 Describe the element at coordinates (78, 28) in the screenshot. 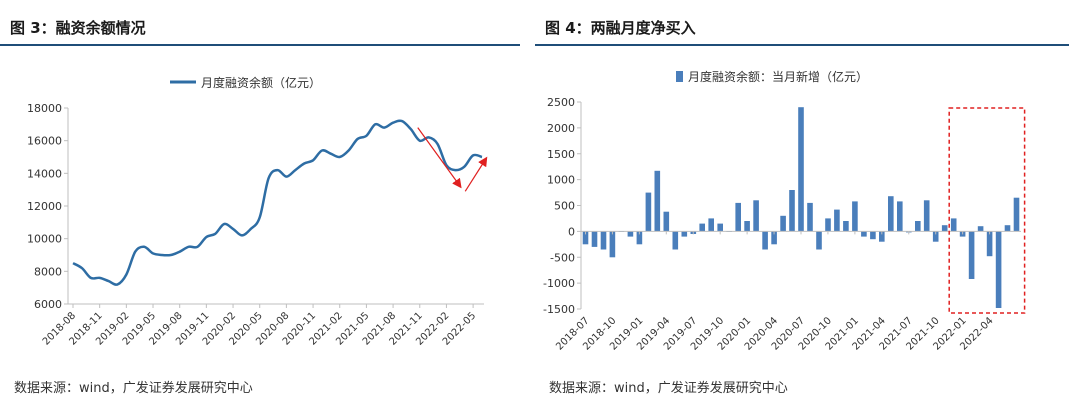

I see `figure-3-title: 图 3：融资余额情况` at that location.